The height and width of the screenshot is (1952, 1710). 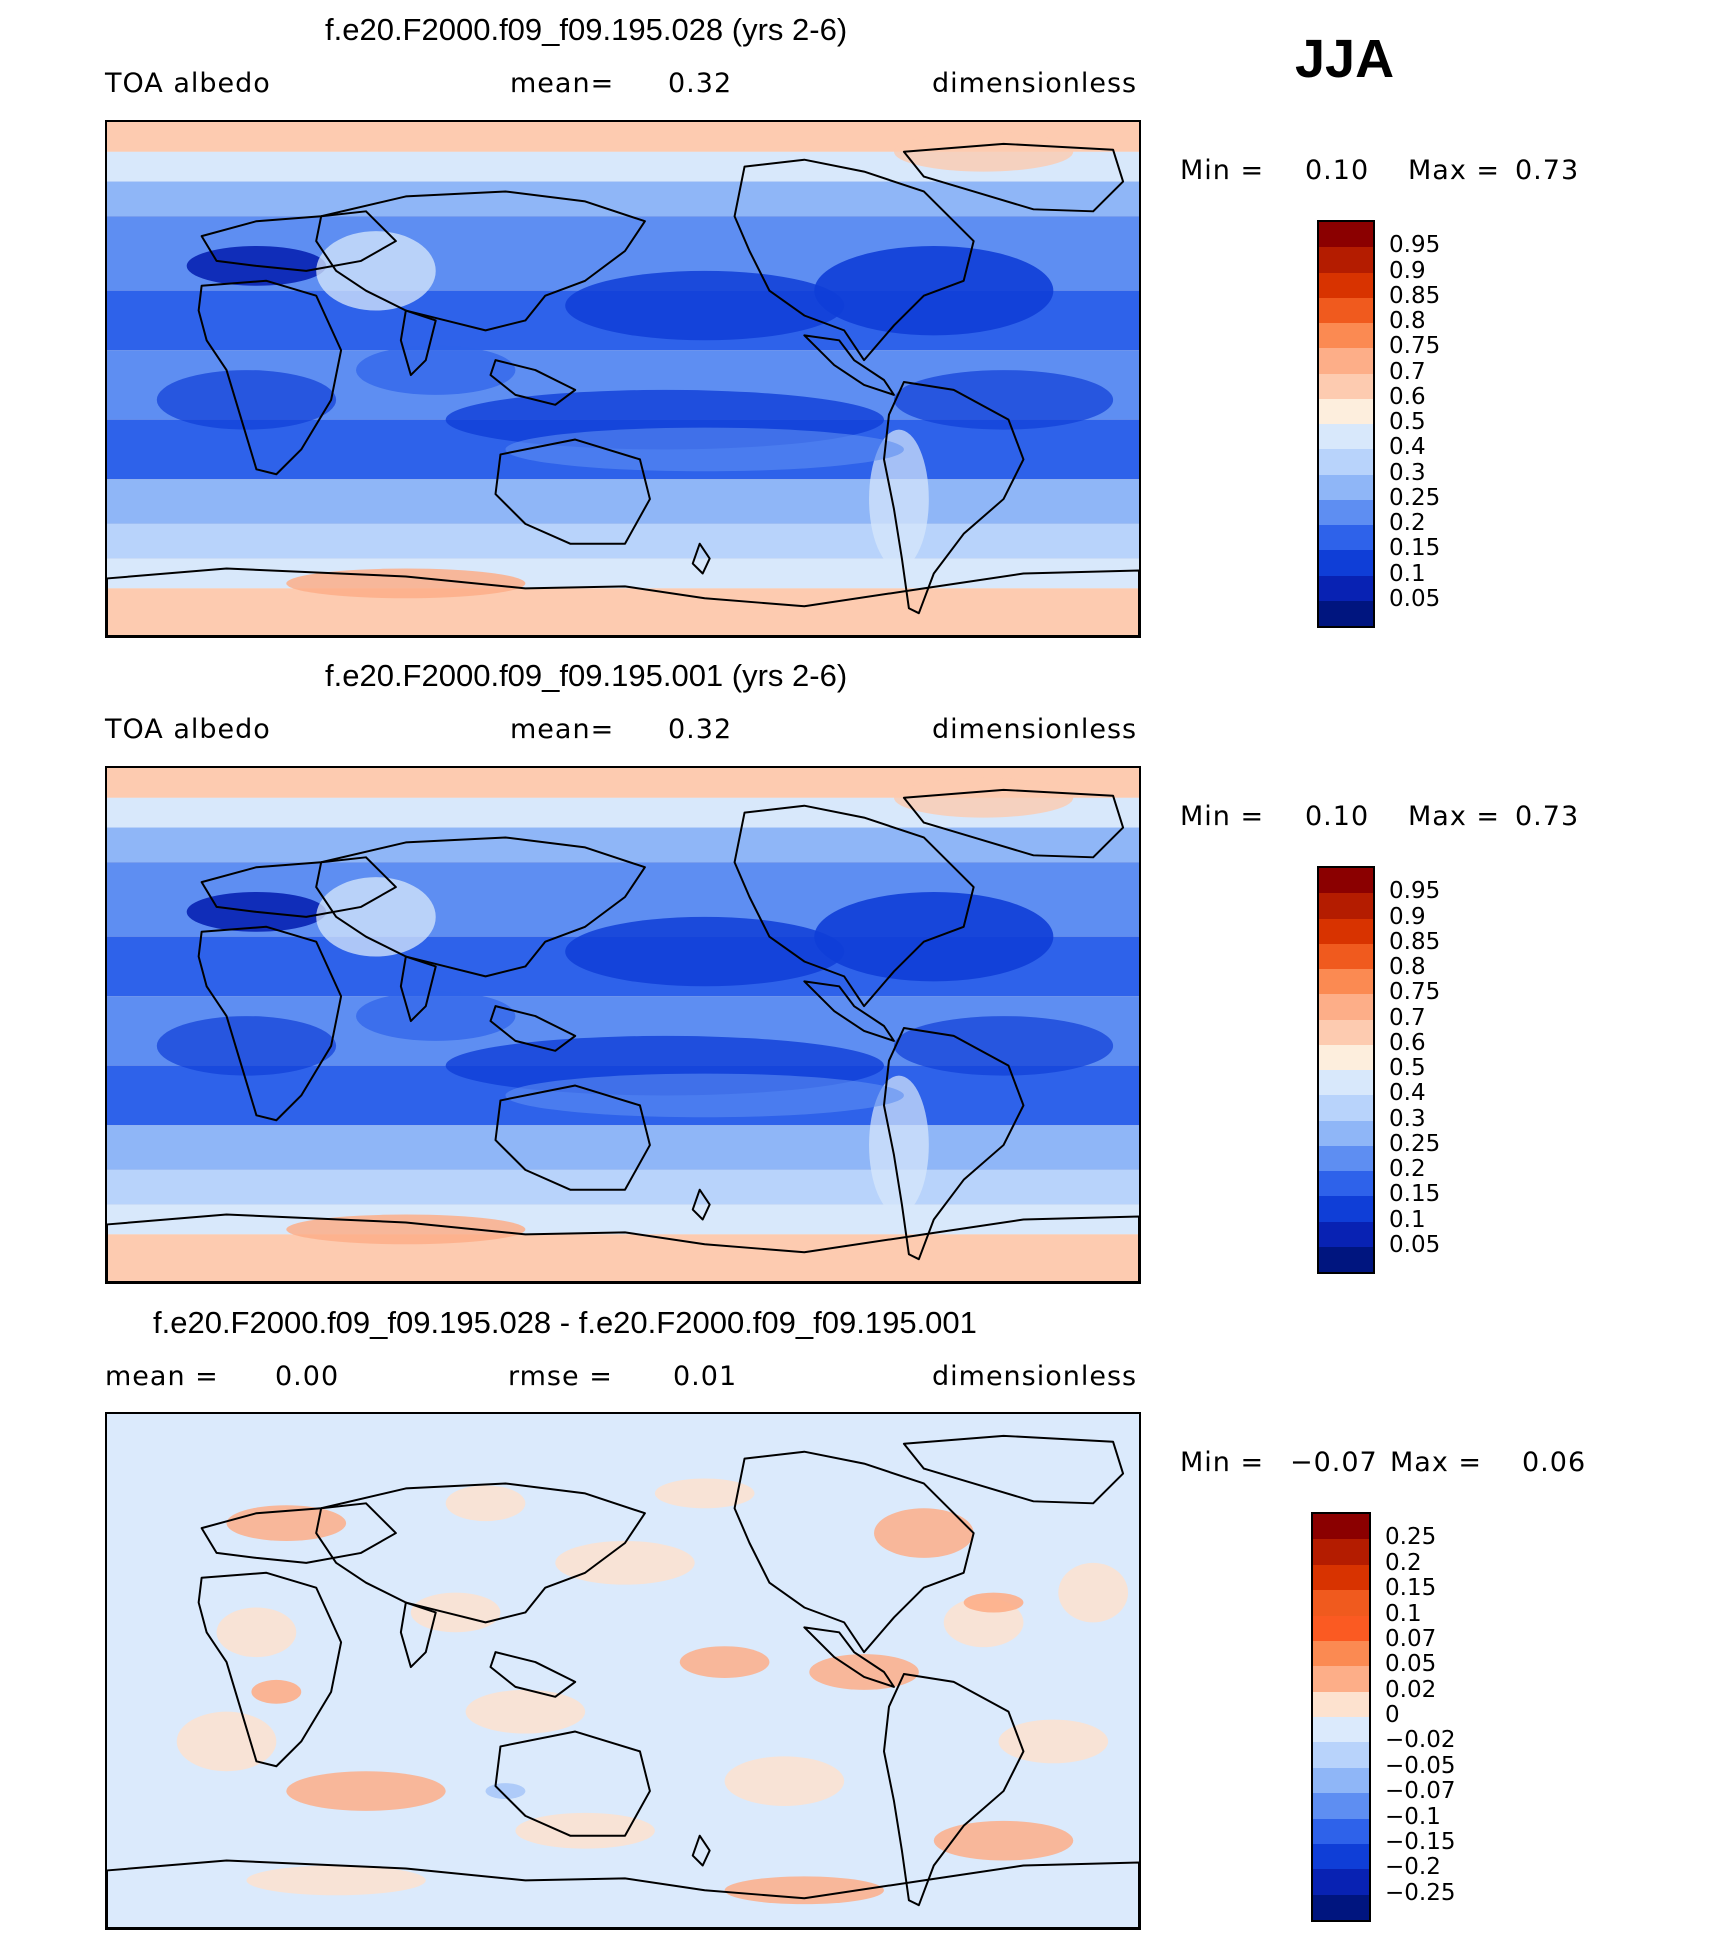 I want to click on colorbar-tick-label: −0.07, so click(x=1420, y=1791).